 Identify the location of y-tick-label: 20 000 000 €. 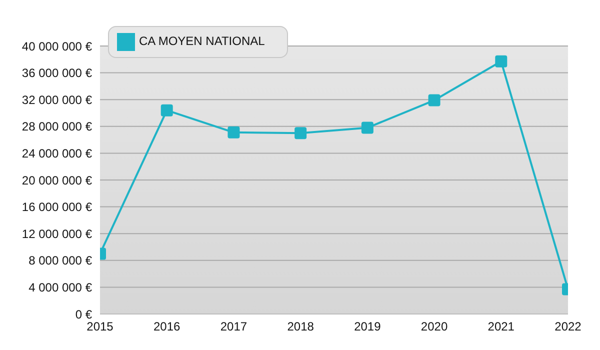
(57, 180).